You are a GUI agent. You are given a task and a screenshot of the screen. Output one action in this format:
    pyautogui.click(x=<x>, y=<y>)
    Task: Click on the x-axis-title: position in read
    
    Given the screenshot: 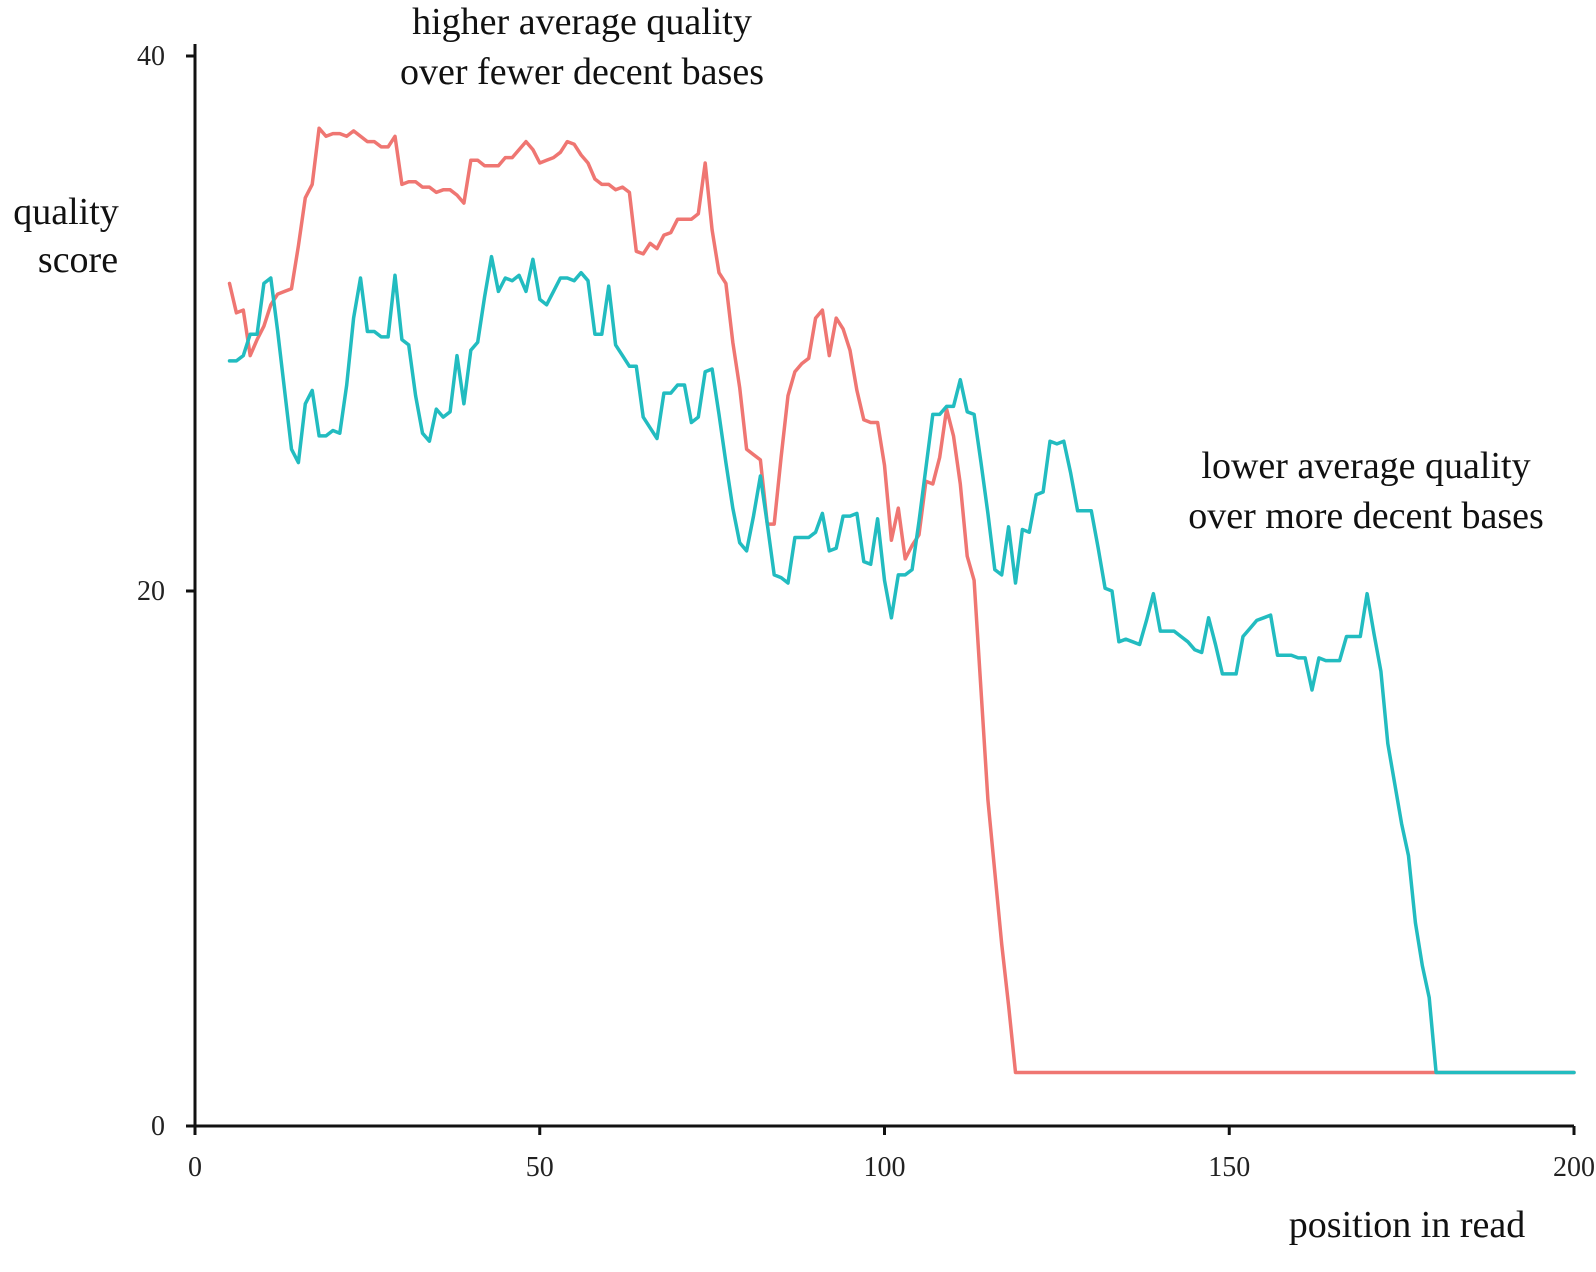 What is the action you would take?
    pyautogui.click(x=1407, y=1225)
    